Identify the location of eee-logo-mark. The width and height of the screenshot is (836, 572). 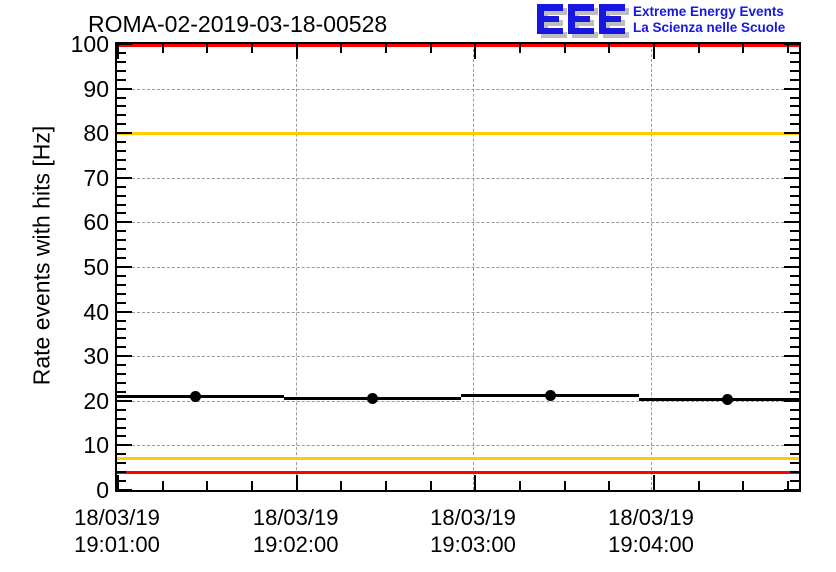
(583, 20).